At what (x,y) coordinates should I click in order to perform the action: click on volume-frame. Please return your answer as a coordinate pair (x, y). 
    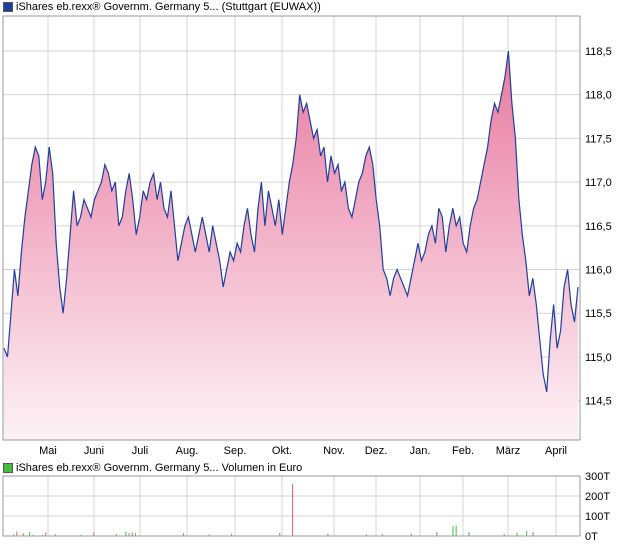
    Looking at the image, I should click on (291, 506).